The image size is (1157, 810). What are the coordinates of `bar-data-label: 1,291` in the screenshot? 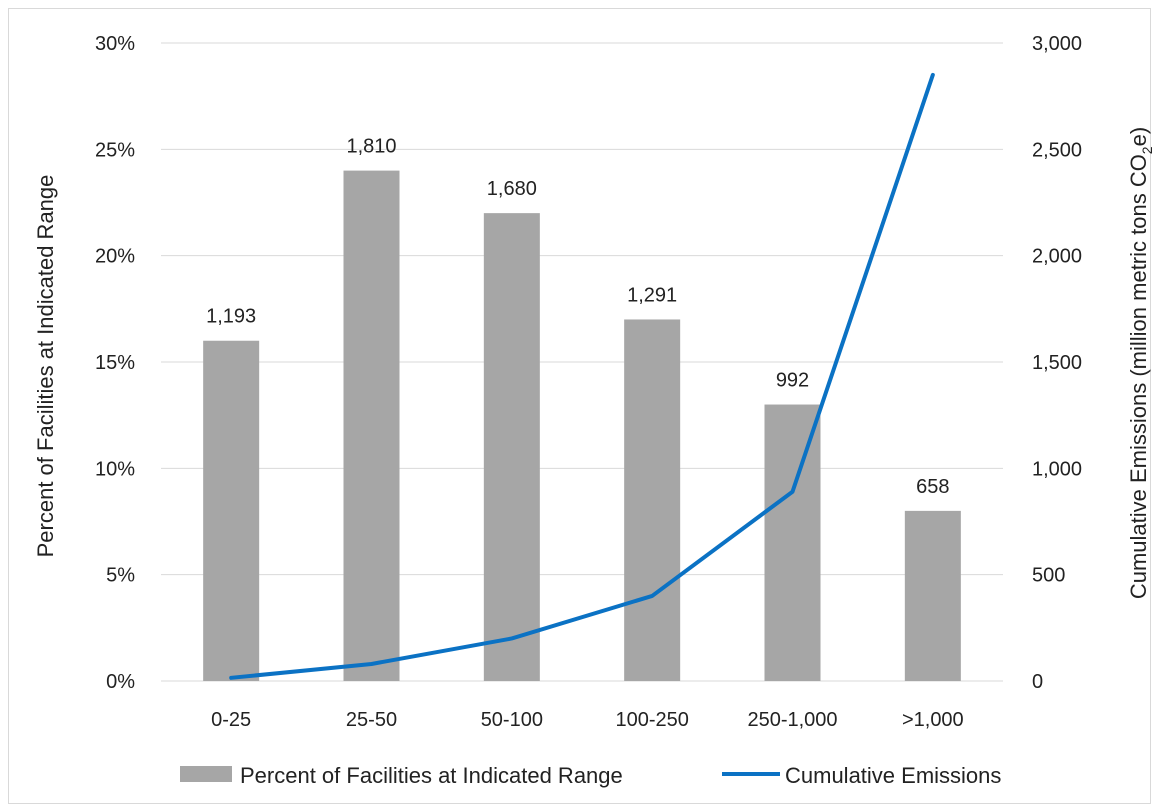 It's located at (652, 295).